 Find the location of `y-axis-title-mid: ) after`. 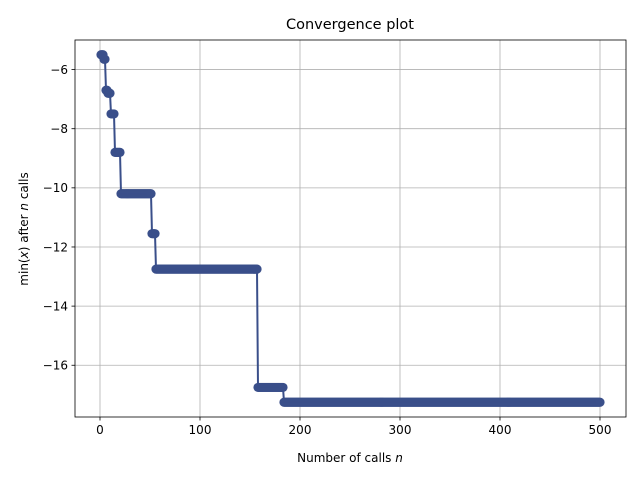

y-axis-title-mid: ) after is located at coordinates (24, 231).